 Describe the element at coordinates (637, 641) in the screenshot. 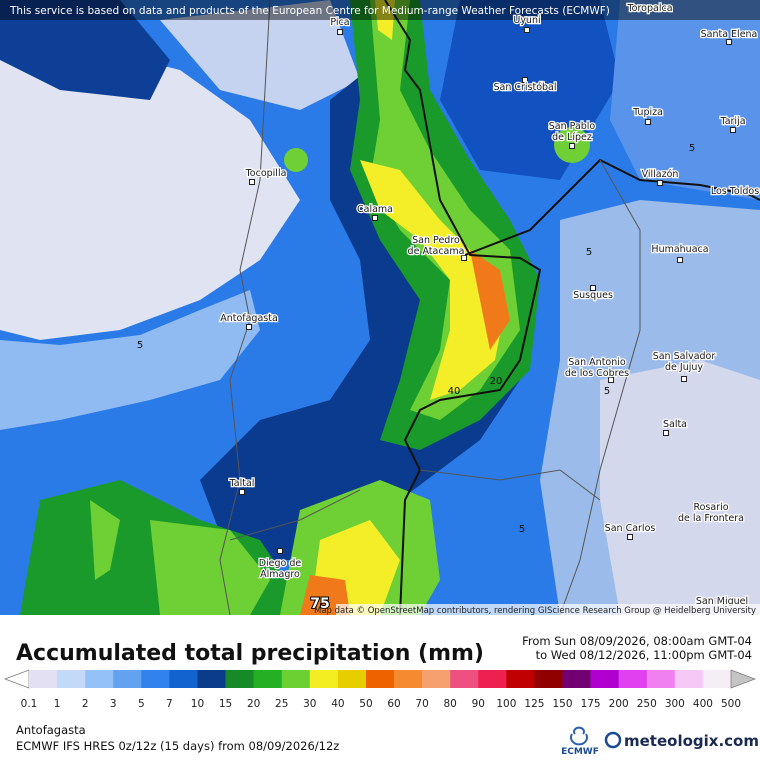

I see `period-text: From Sun 08/09/2026, 08:00am GMT-04` at that location.